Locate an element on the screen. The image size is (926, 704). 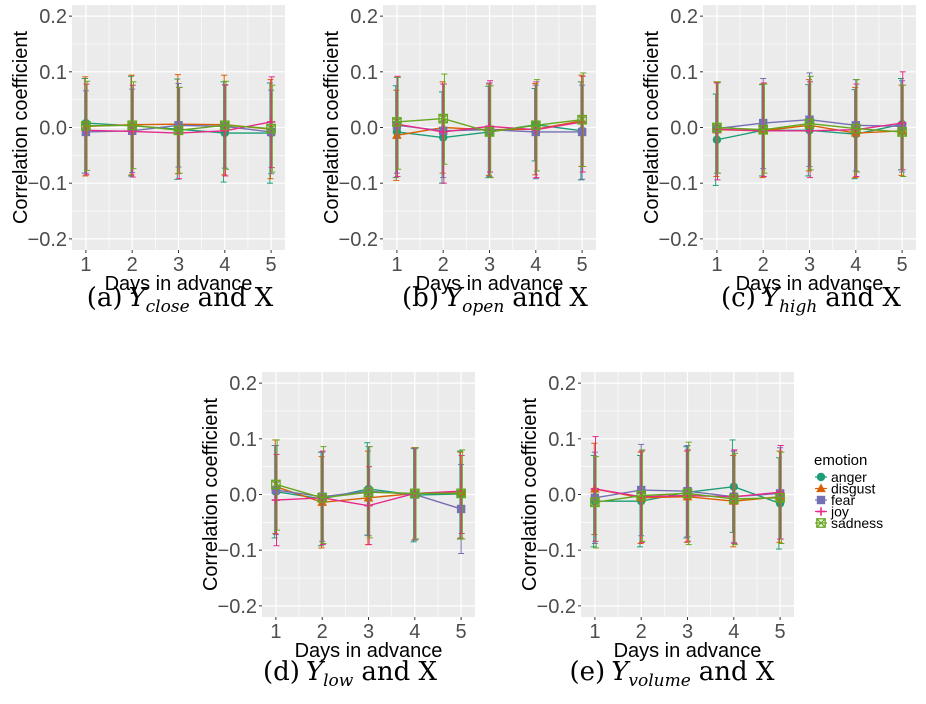
y-axis-title: Correlation coefficient is located at coordinates (332, 128).